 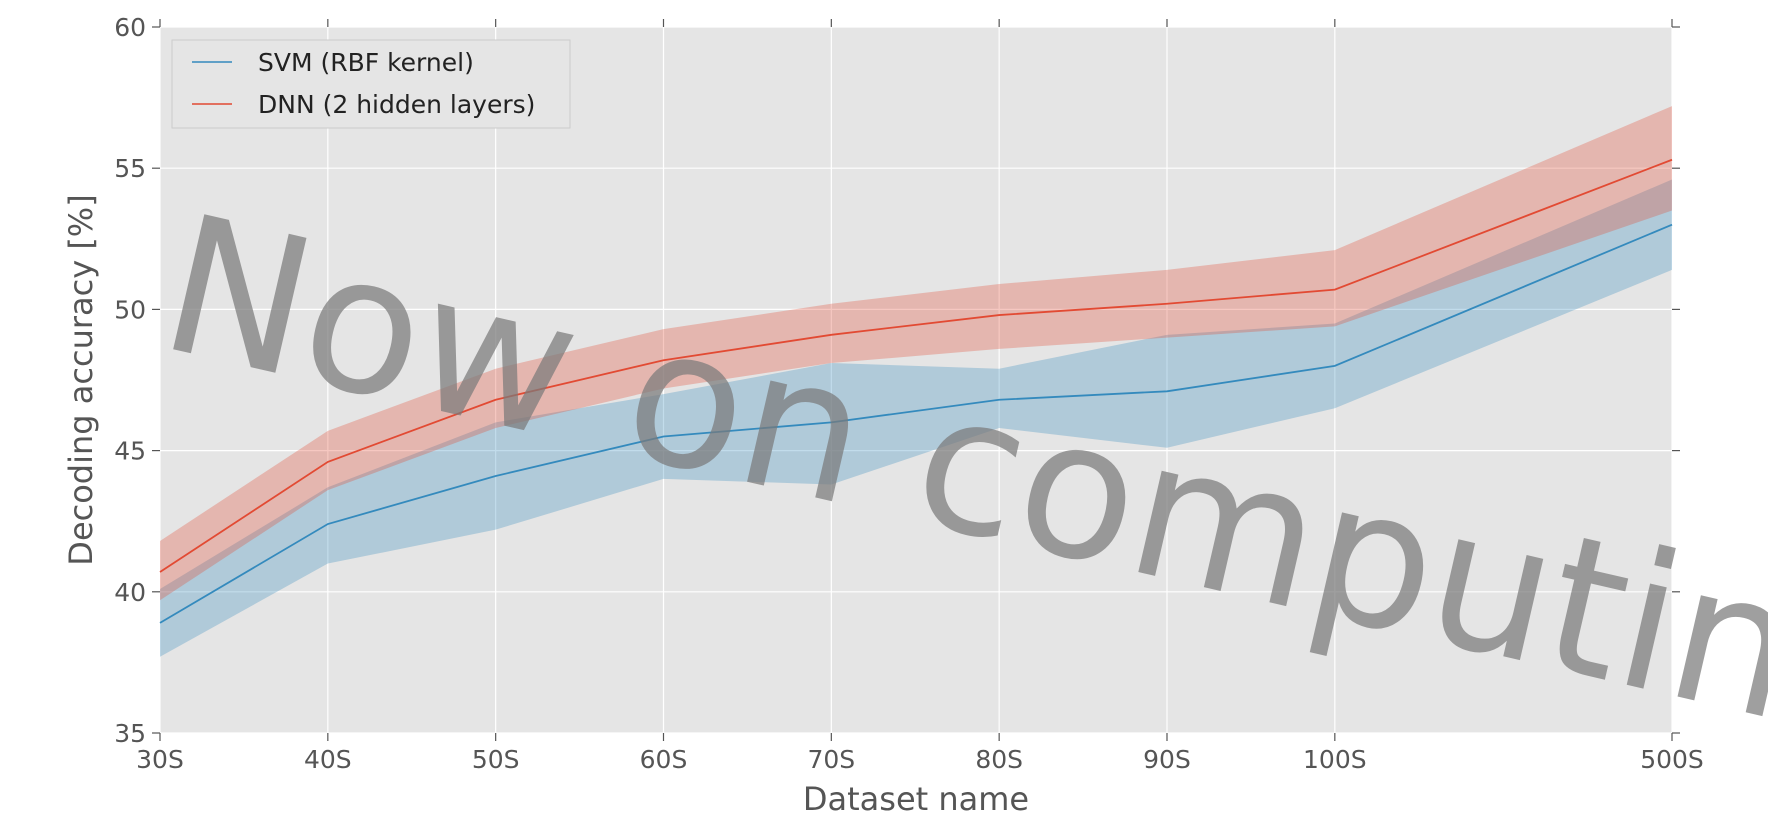 What do you see at coordinates (831, 759) in the screenshot?
I see `x-tick-label-70S: 70S` at bounding box center [831, 759].